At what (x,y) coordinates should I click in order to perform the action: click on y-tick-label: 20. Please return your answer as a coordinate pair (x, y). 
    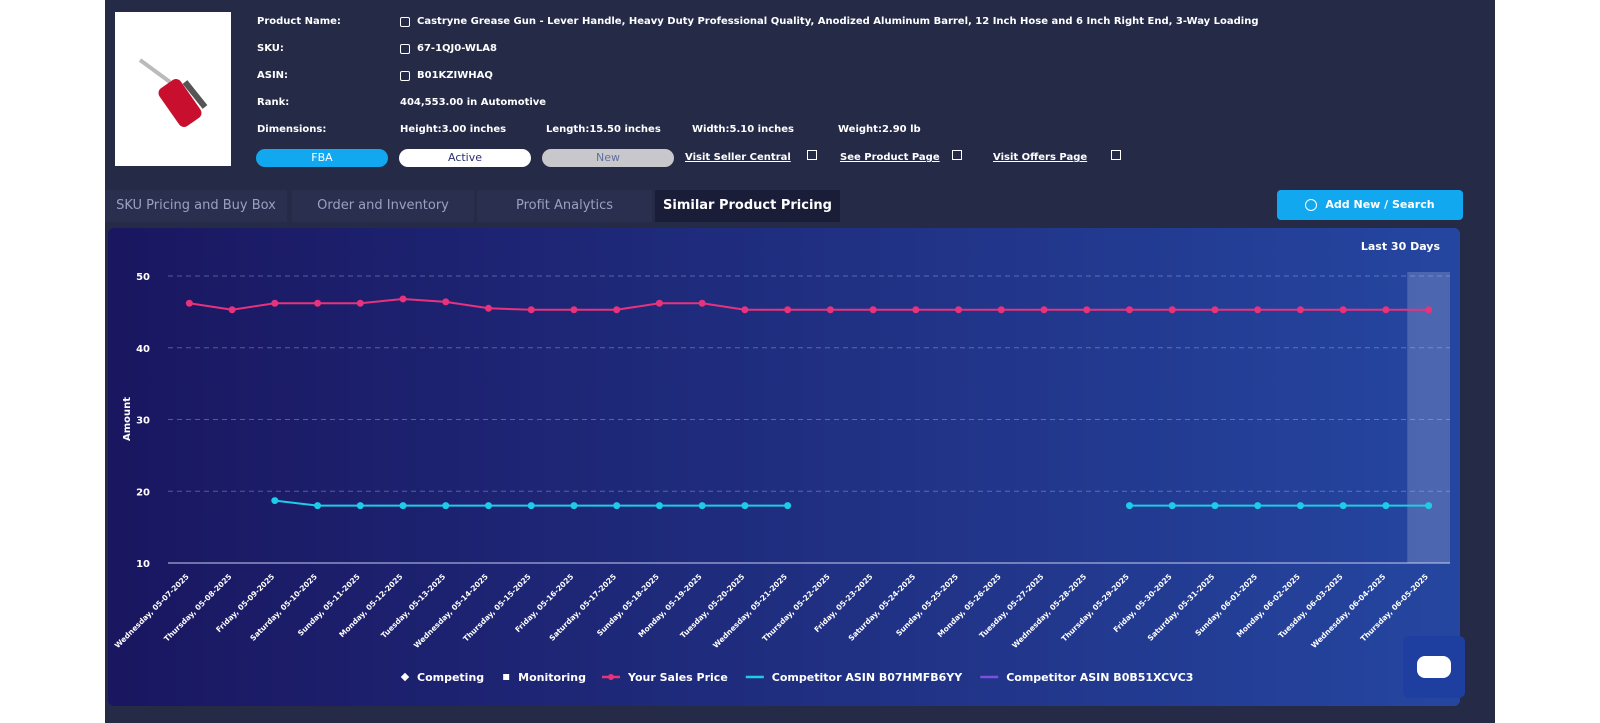
    Looking at the image, I should click on (143, 492).